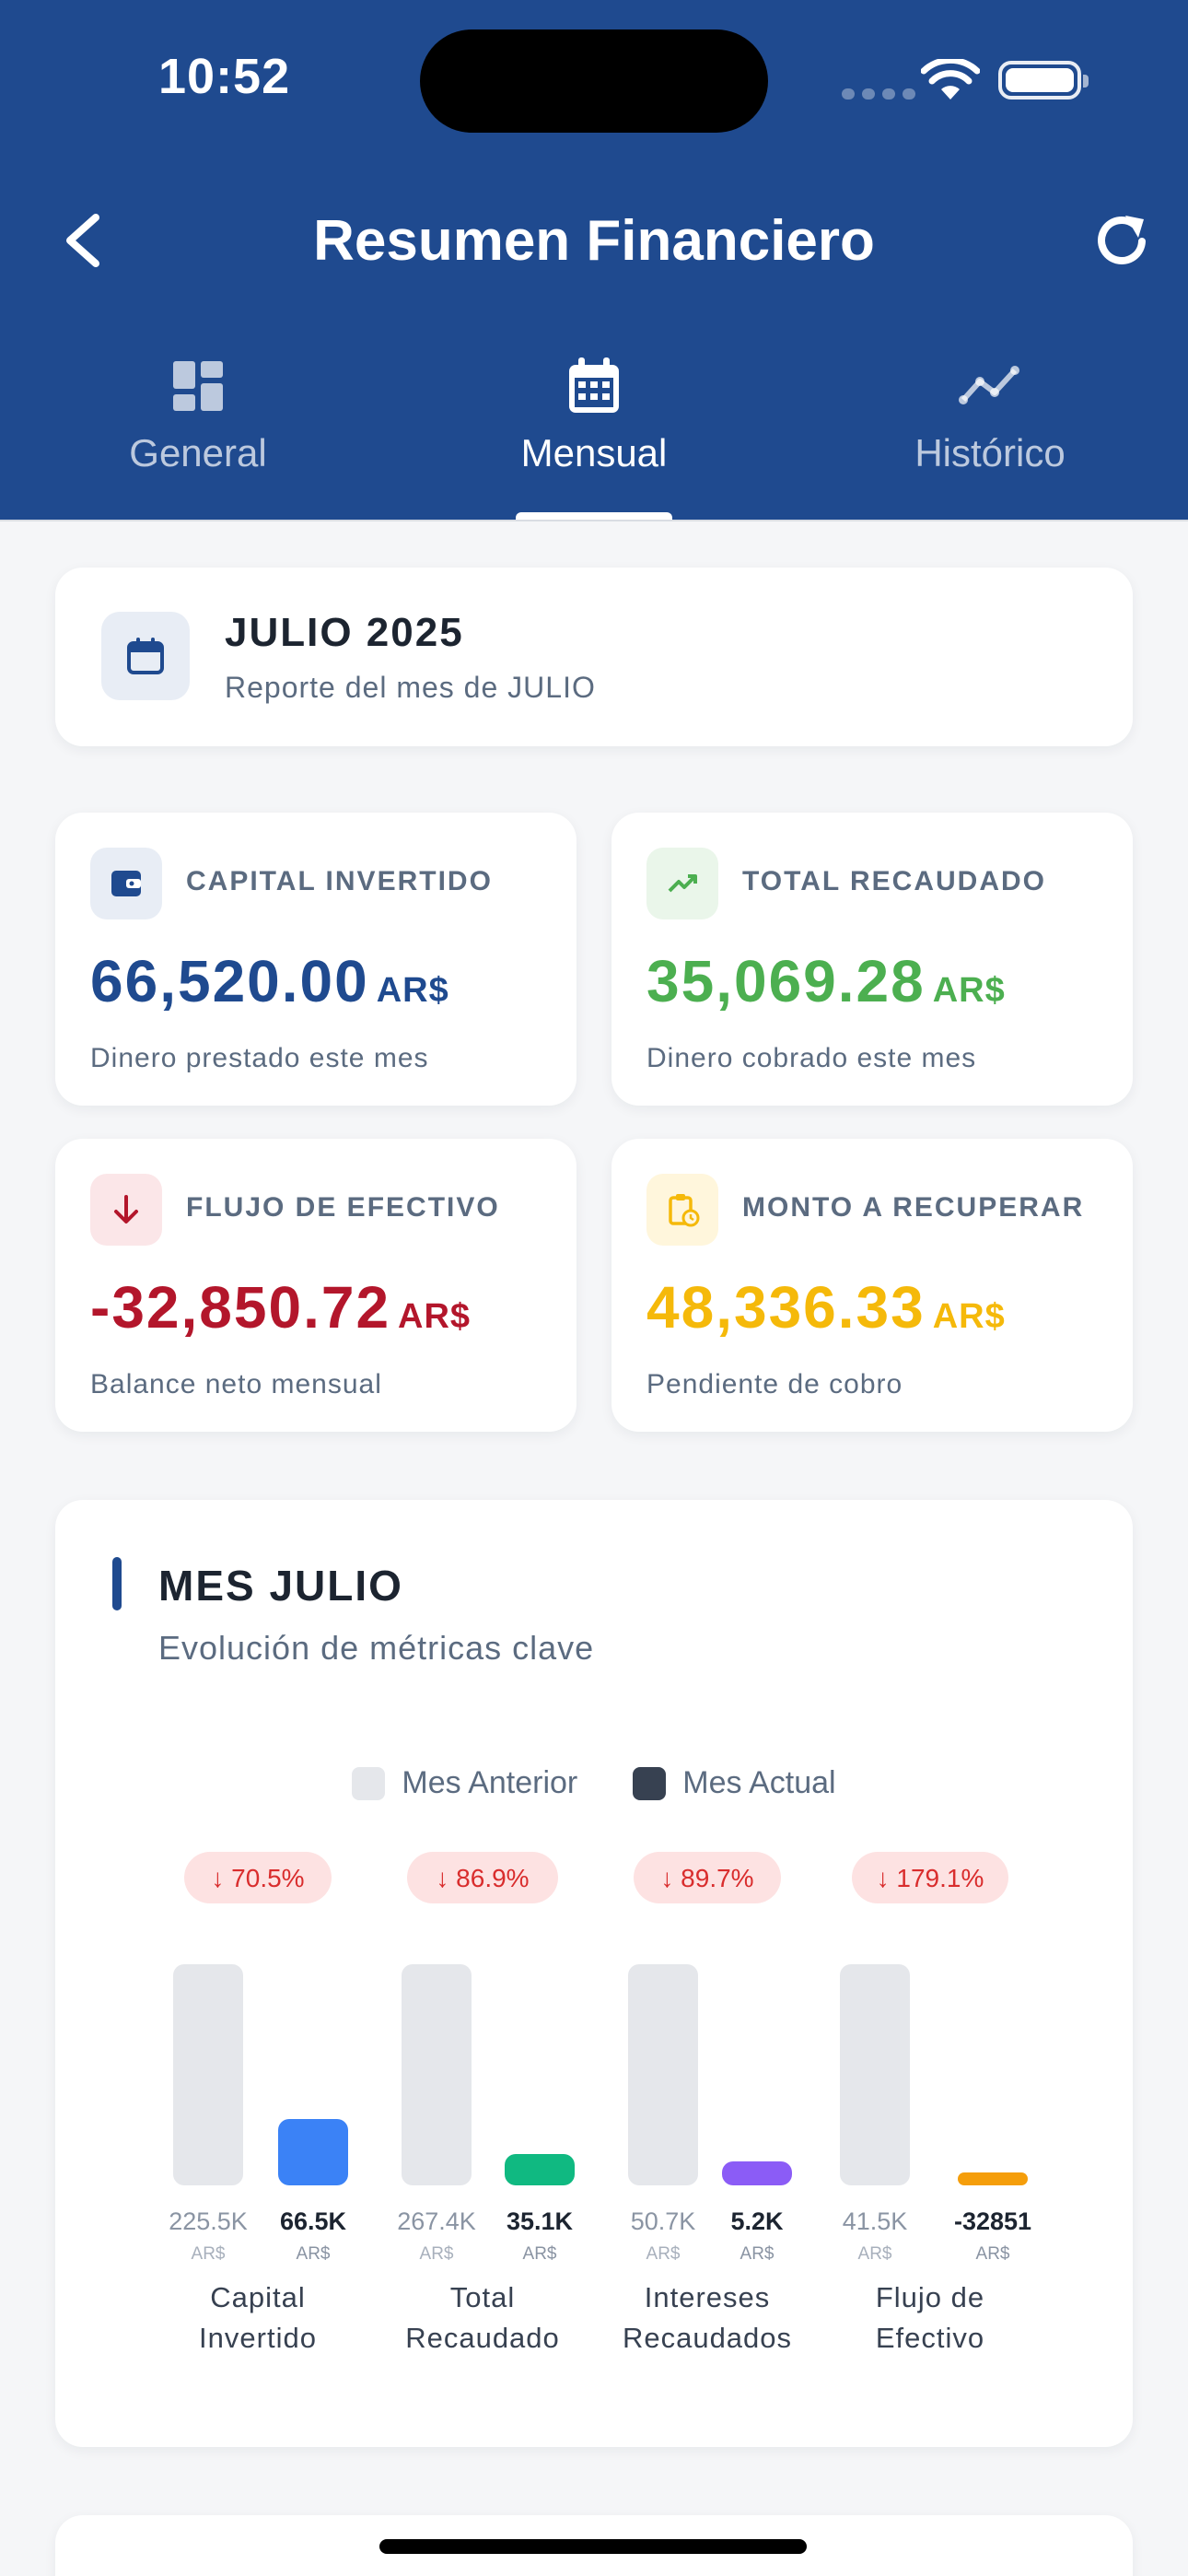 Image resolution: width=1188 pixels, height=2576 pixels. I want to click on tab-label: Histórico, so click(990, 452).